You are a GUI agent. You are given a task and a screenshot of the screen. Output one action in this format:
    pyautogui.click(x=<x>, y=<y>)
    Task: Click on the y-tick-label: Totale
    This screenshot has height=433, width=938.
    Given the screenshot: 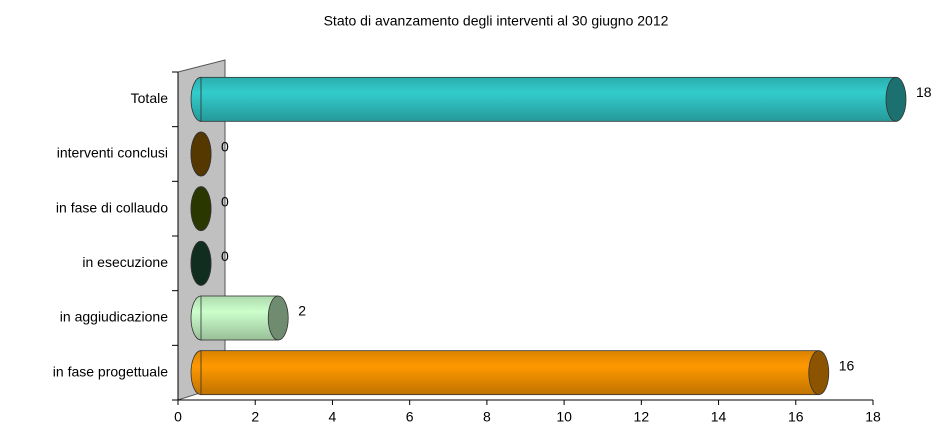 What is the action you would take?
    pyautogui.click(x=150, y=98)
    